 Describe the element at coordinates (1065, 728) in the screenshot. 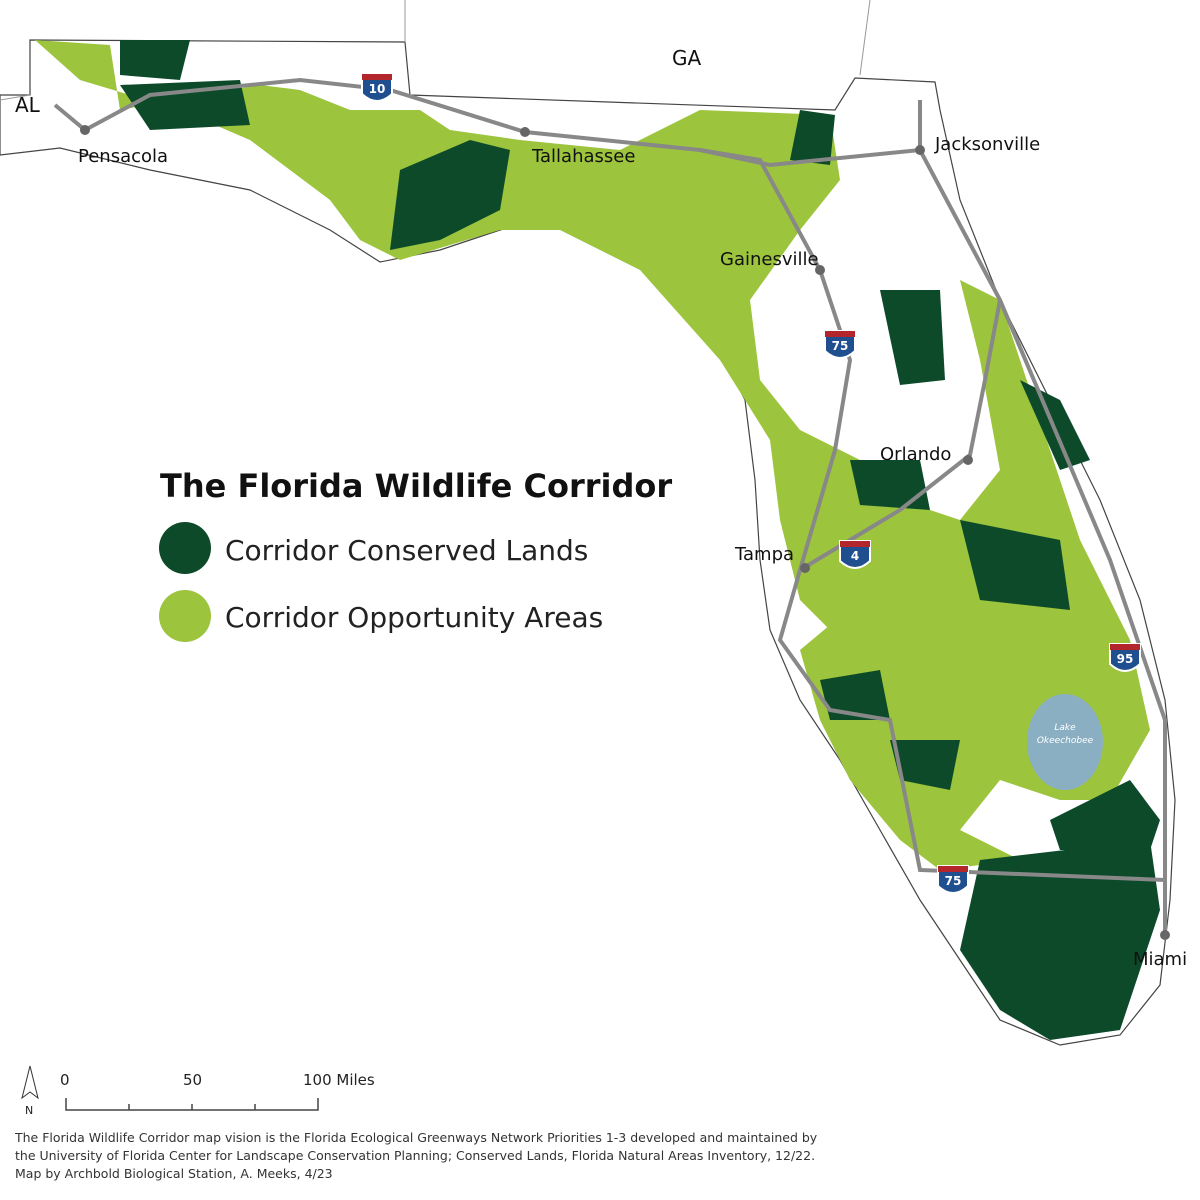

I see `lake-label: Lake` at that location.